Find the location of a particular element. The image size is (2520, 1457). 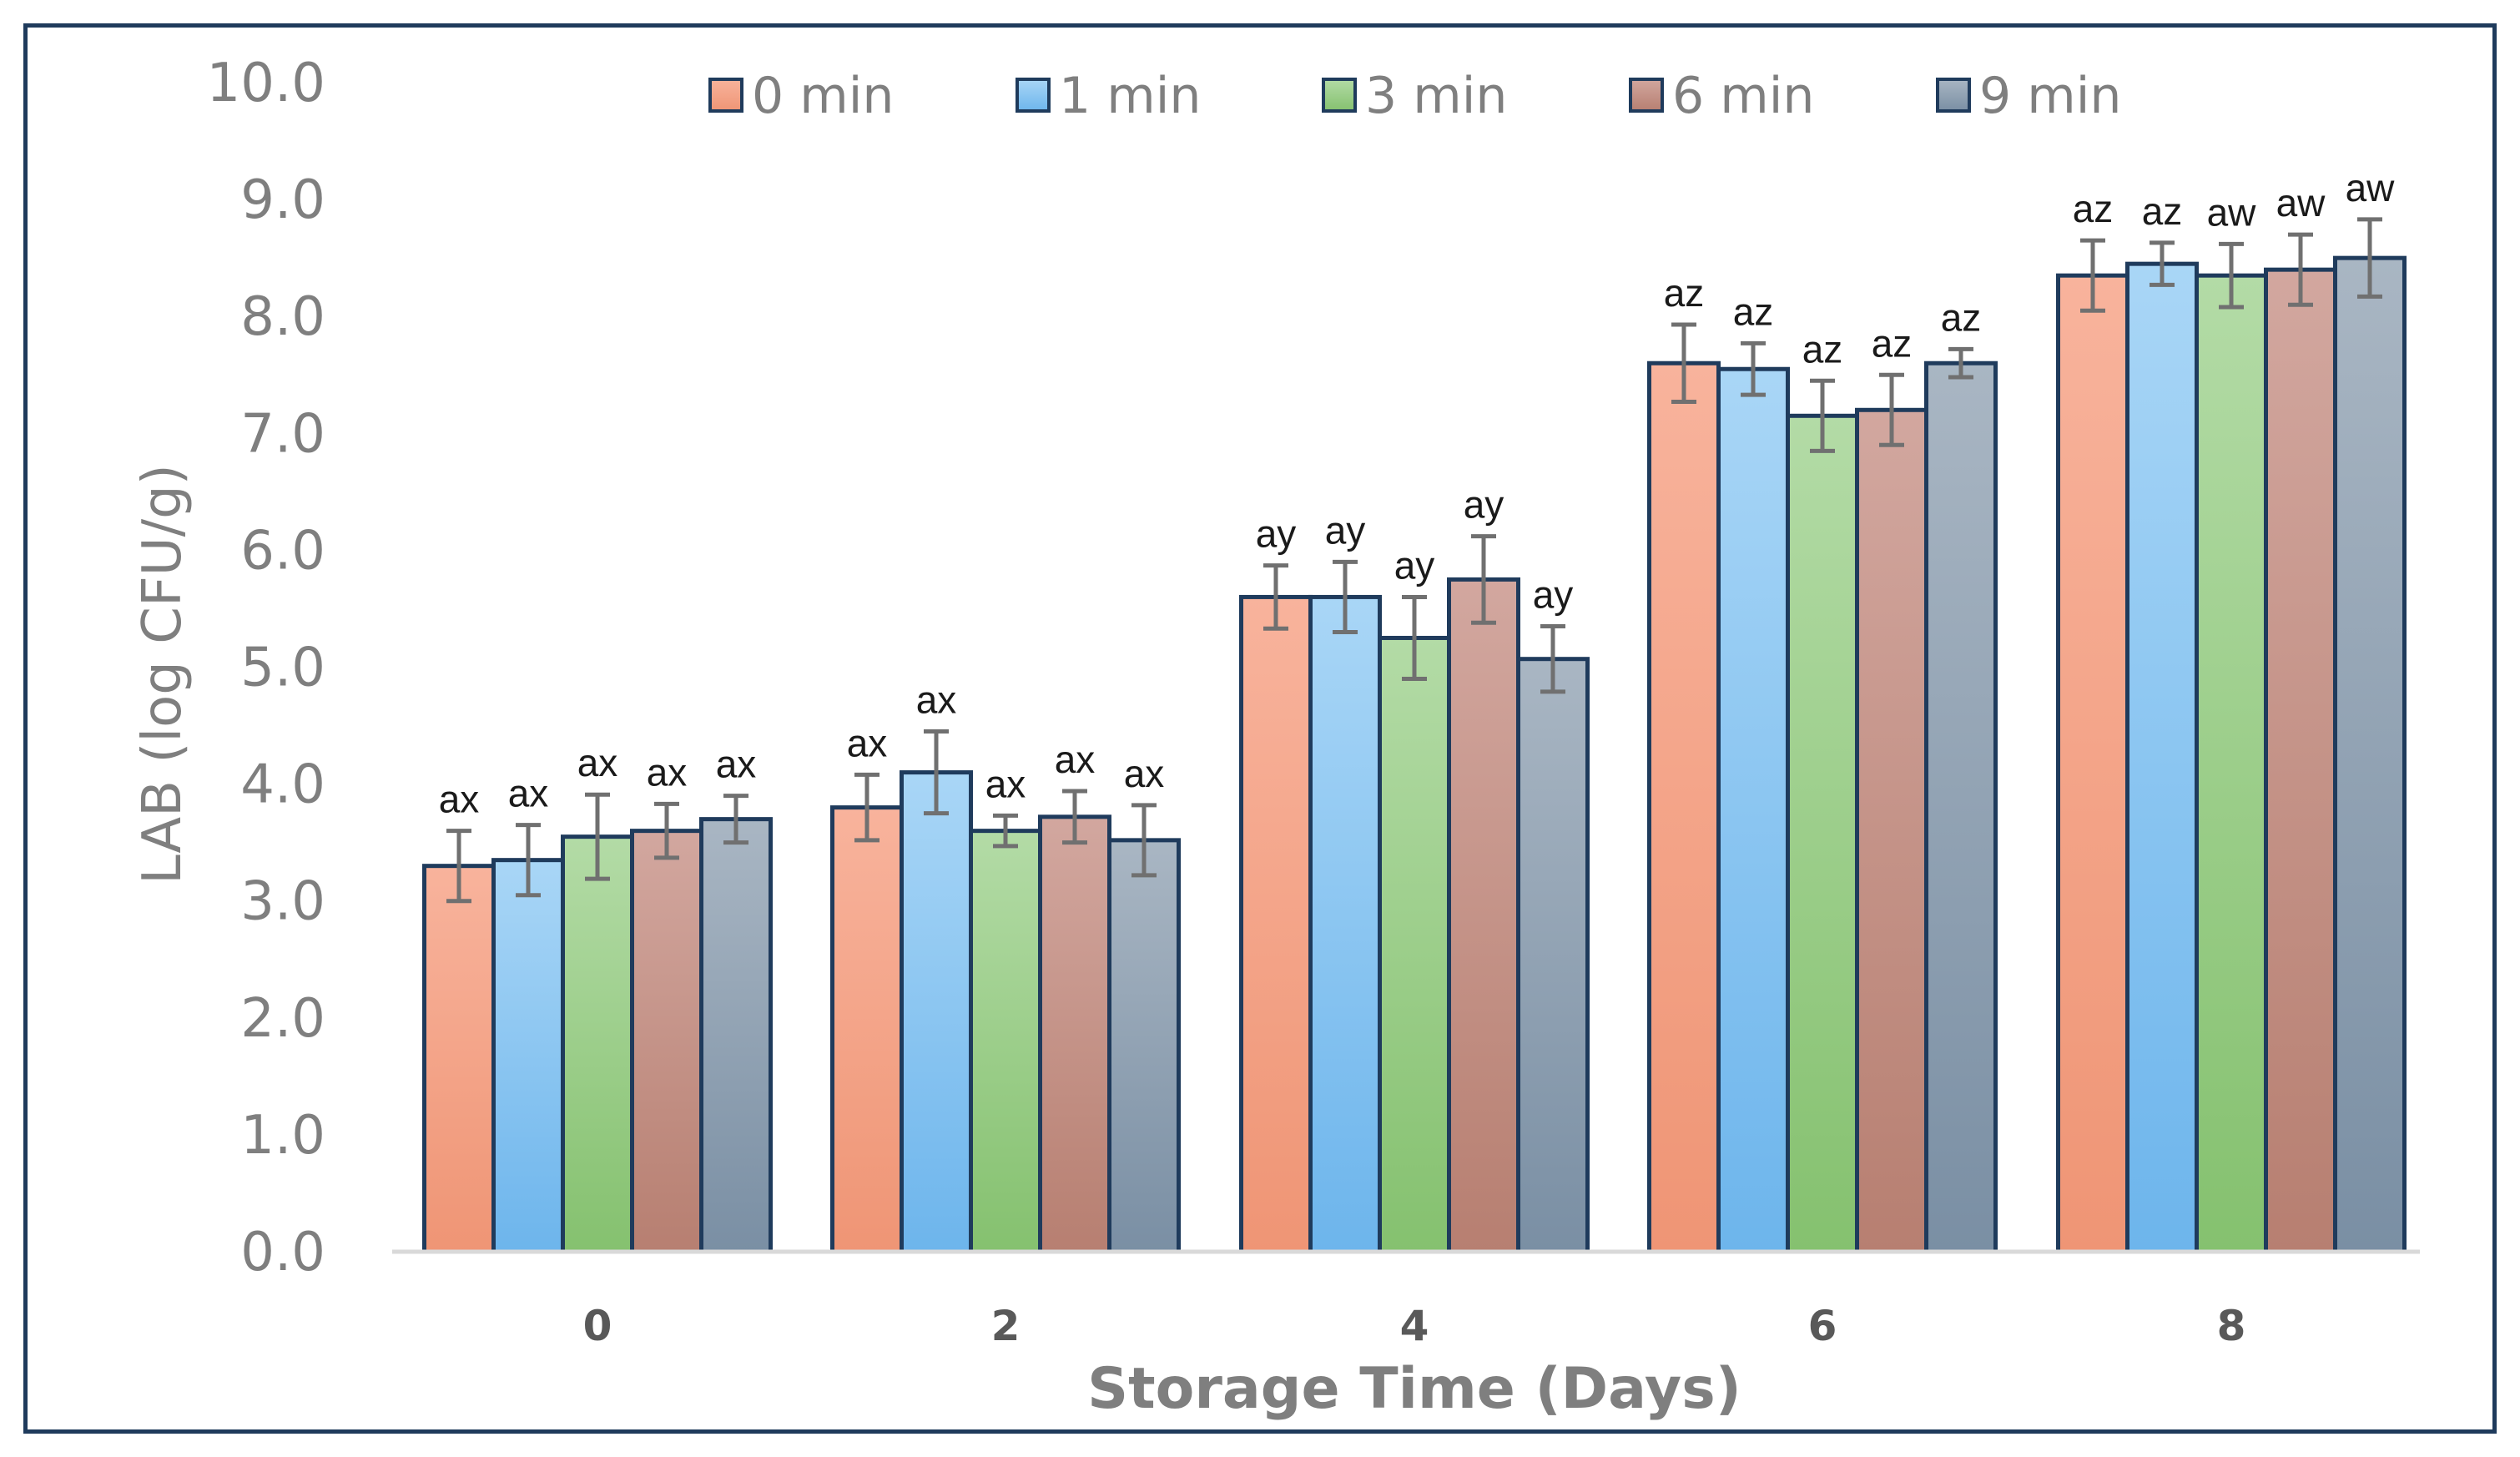

y-tick-label: 1.0 is located at coordinates (282, 1136).